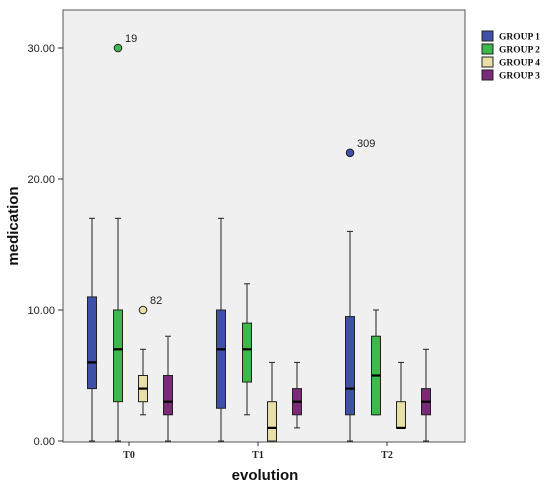 This screenshot has width=550, height=492. I want to click on y-tick-label: 10.00, so click(41, 311).